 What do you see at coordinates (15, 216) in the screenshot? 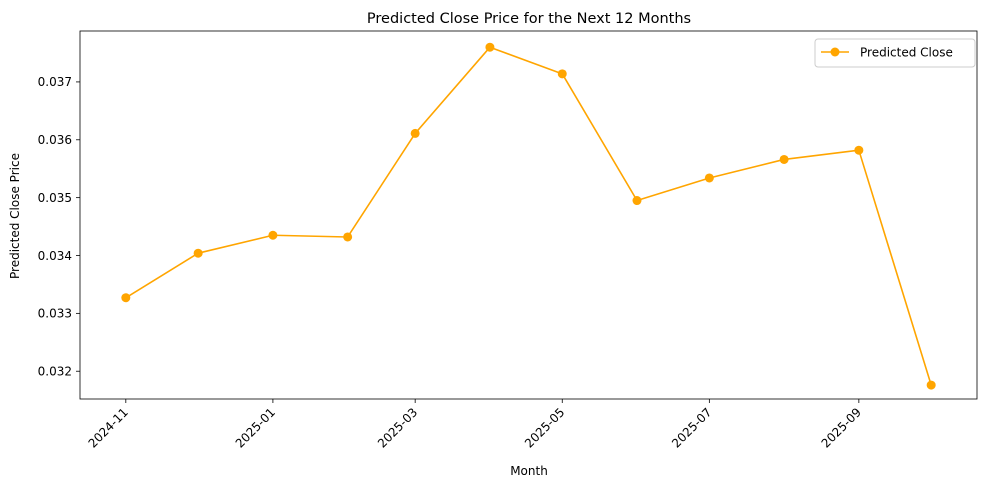
I see `y-axis-title: Predicted Close Price` at bounding box center [15, 216].